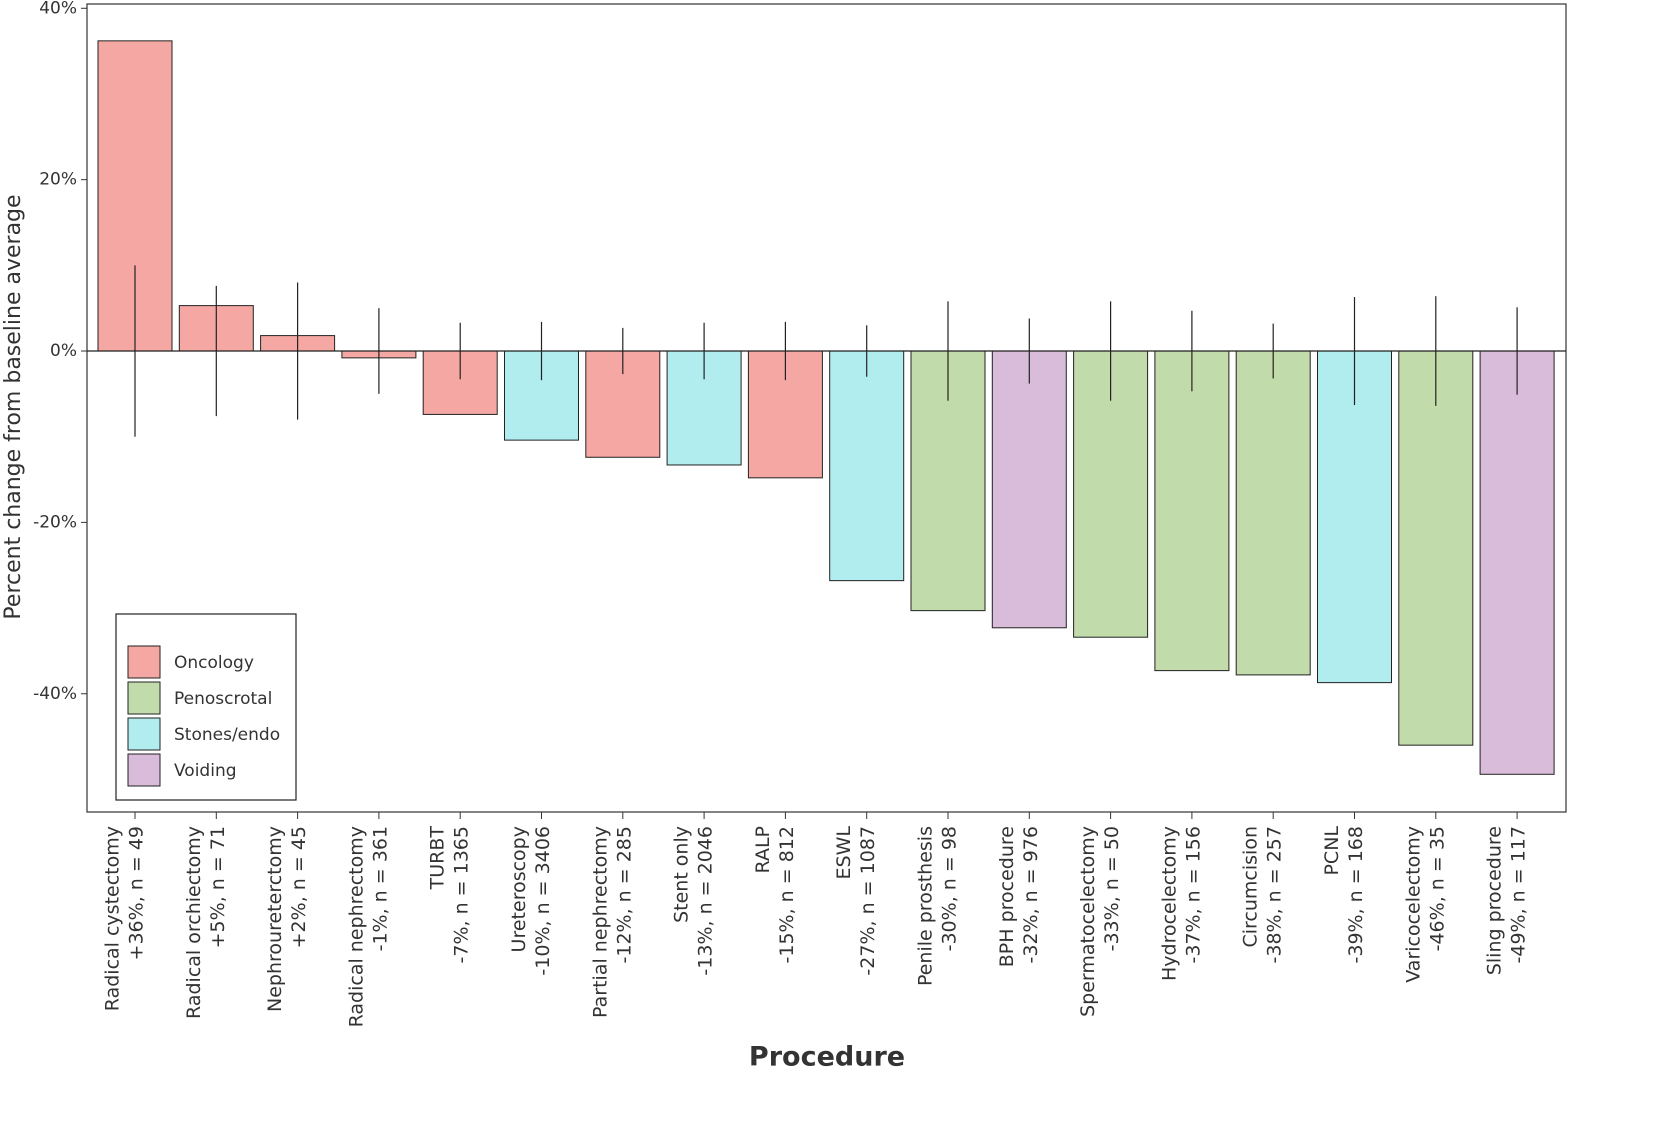  I want to click on x-tick-label: Partial nephrectomy, so click(600, 922).